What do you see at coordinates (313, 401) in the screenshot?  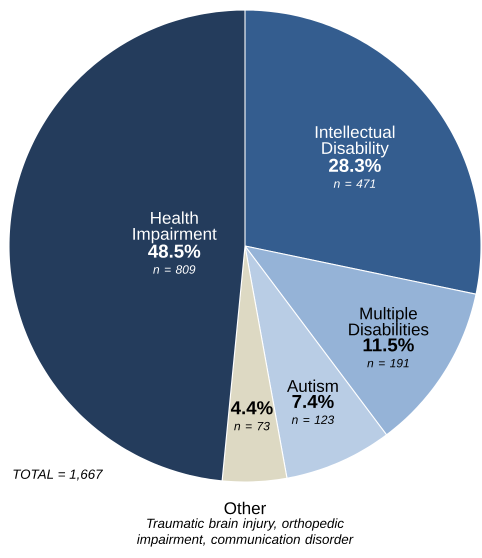 I see `data-label: 7.4%` at bounding box center [313, 401].